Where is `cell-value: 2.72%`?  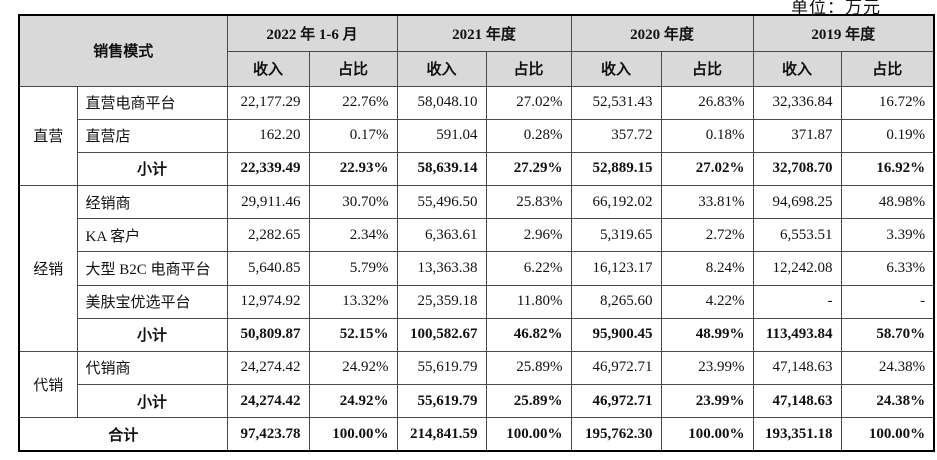 cell-value: 2.72% is located at coordinates (707, 235).